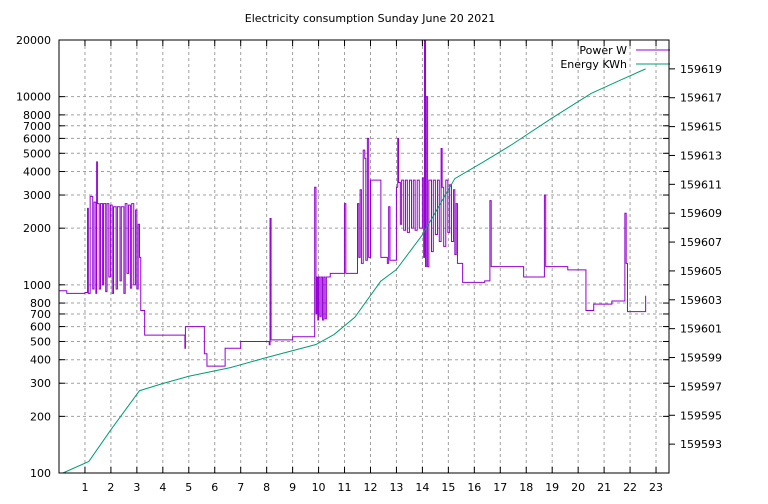 The width and height of the screenshot is (768, 504). What do you see at coordinates (319, 487) in the screenshot?
I see `x-tick-label: 10` at bounding box center [319, 487].